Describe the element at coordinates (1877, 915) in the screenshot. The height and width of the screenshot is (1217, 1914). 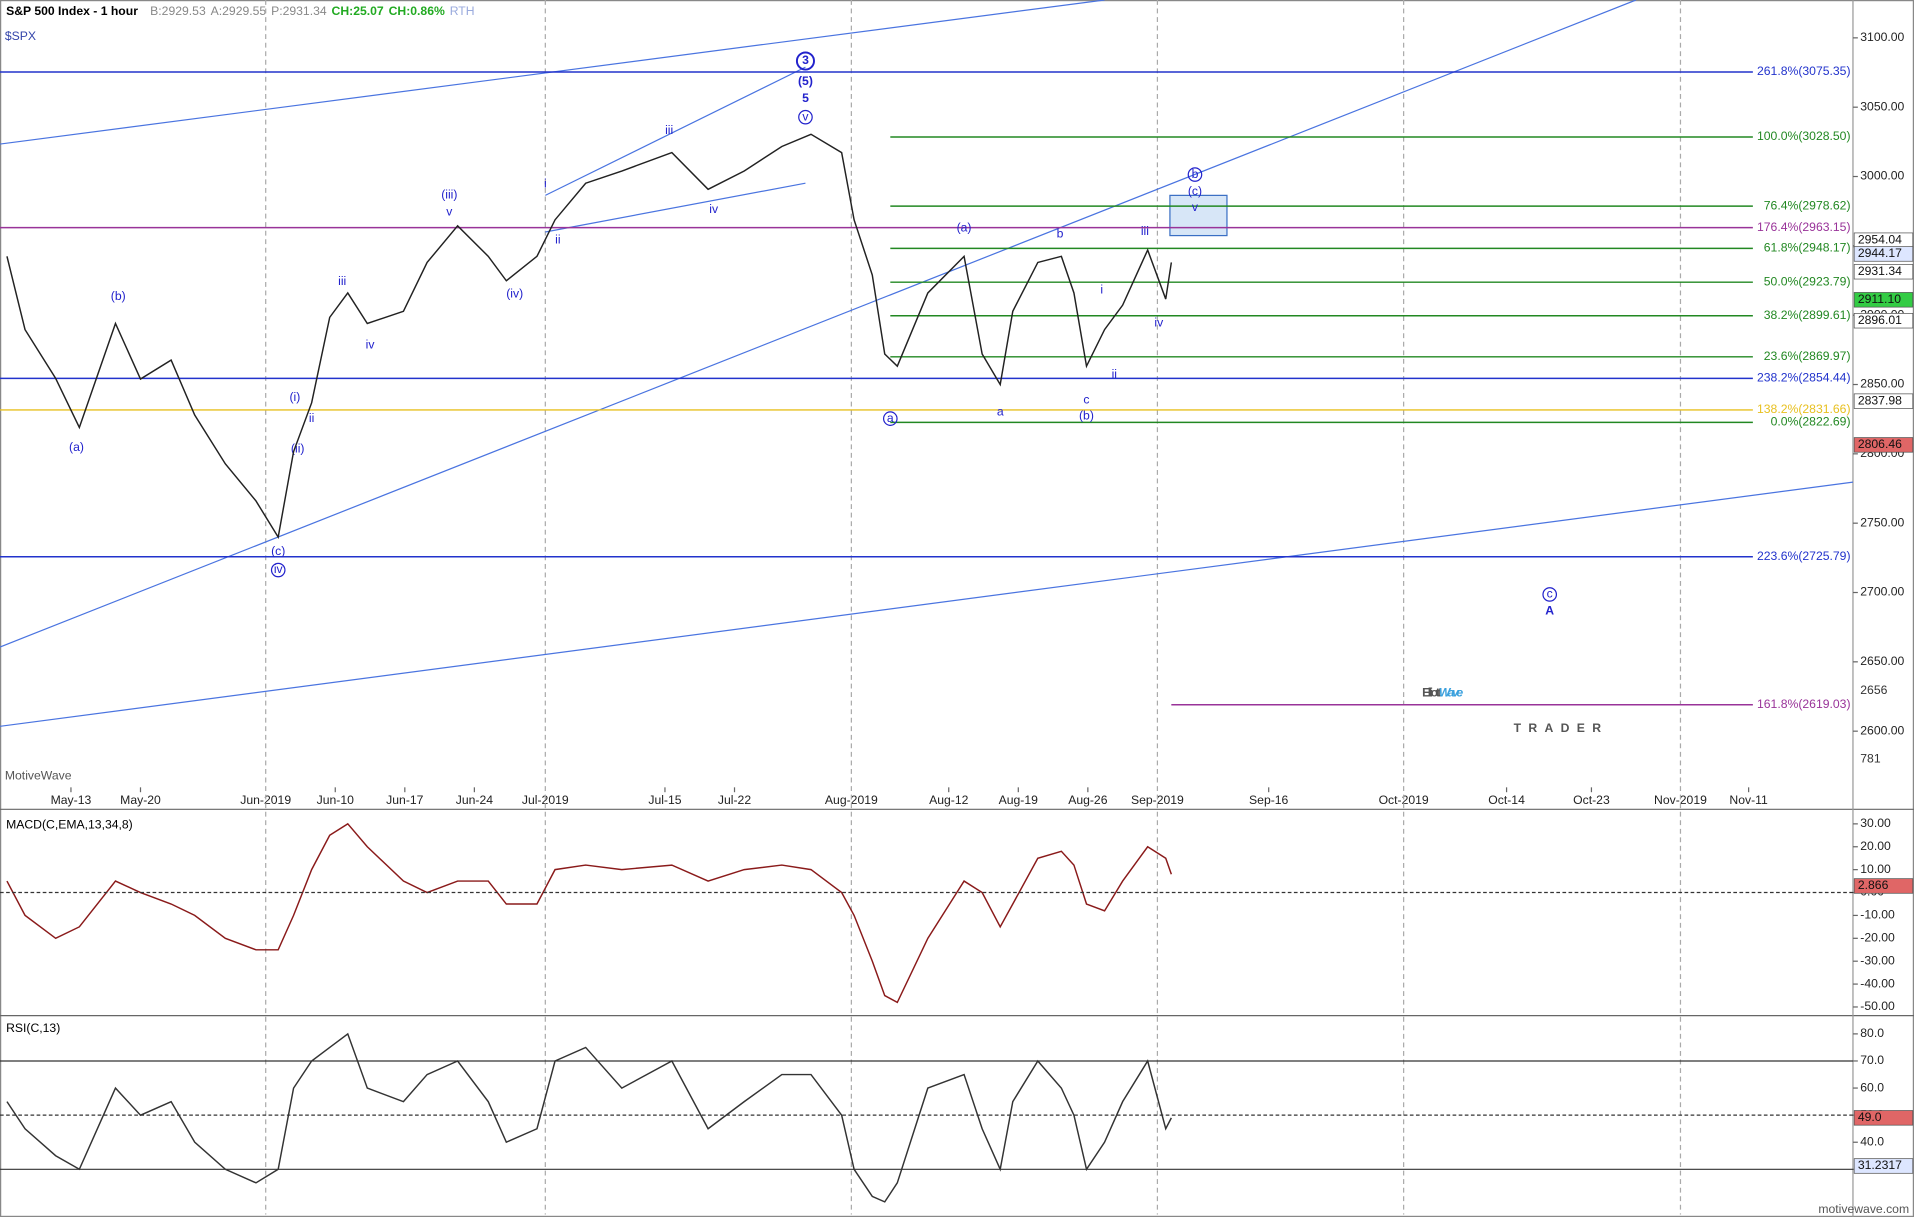
I see `y-tick-label: -10.00` at that location.